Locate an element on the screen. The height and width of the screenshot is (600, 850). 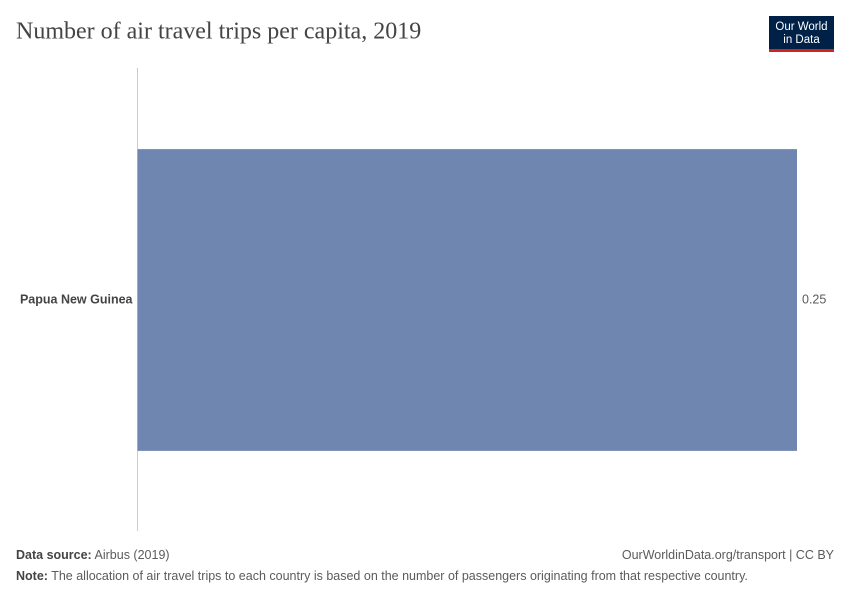
source: Data source: Airbus (2019) is located at coordinates (93, 555).